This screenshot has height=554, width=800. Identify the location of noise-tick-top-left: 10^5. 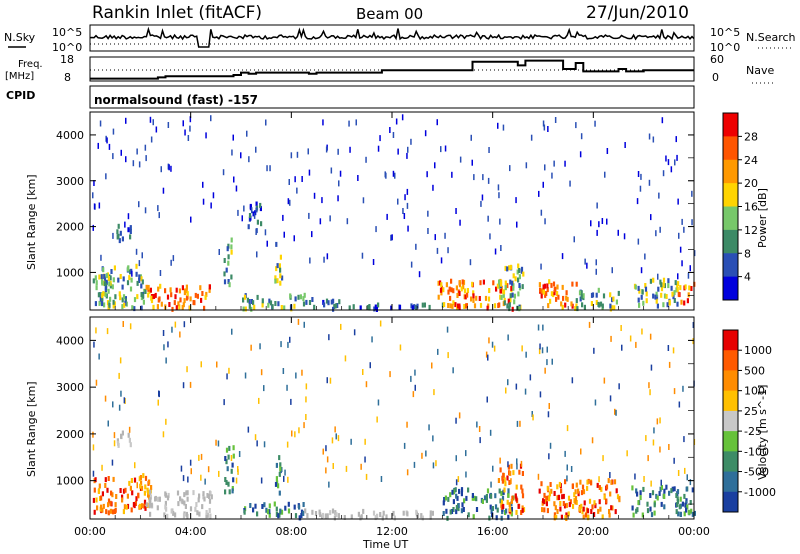
(67, 32).